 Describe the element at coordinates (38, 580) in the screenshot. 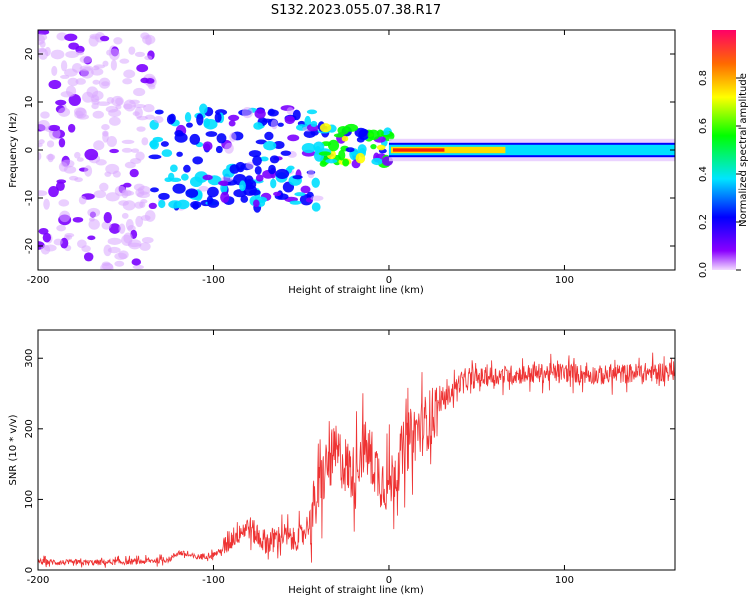

I see `x-tick-label: -200` at that location.